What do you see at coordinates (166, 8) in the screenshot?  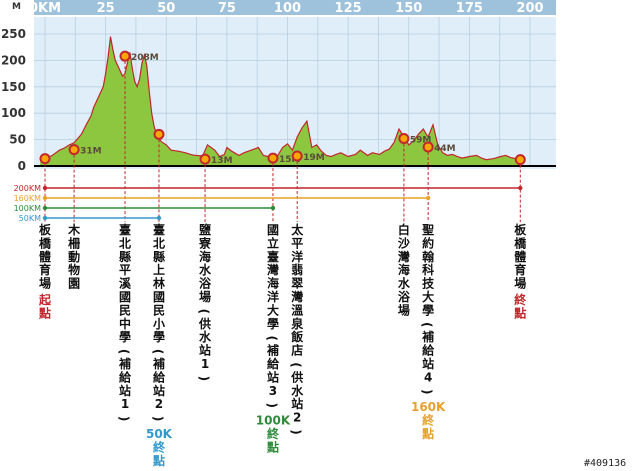 I see `x-tick-label: 50` at bounding box center [166, 8].